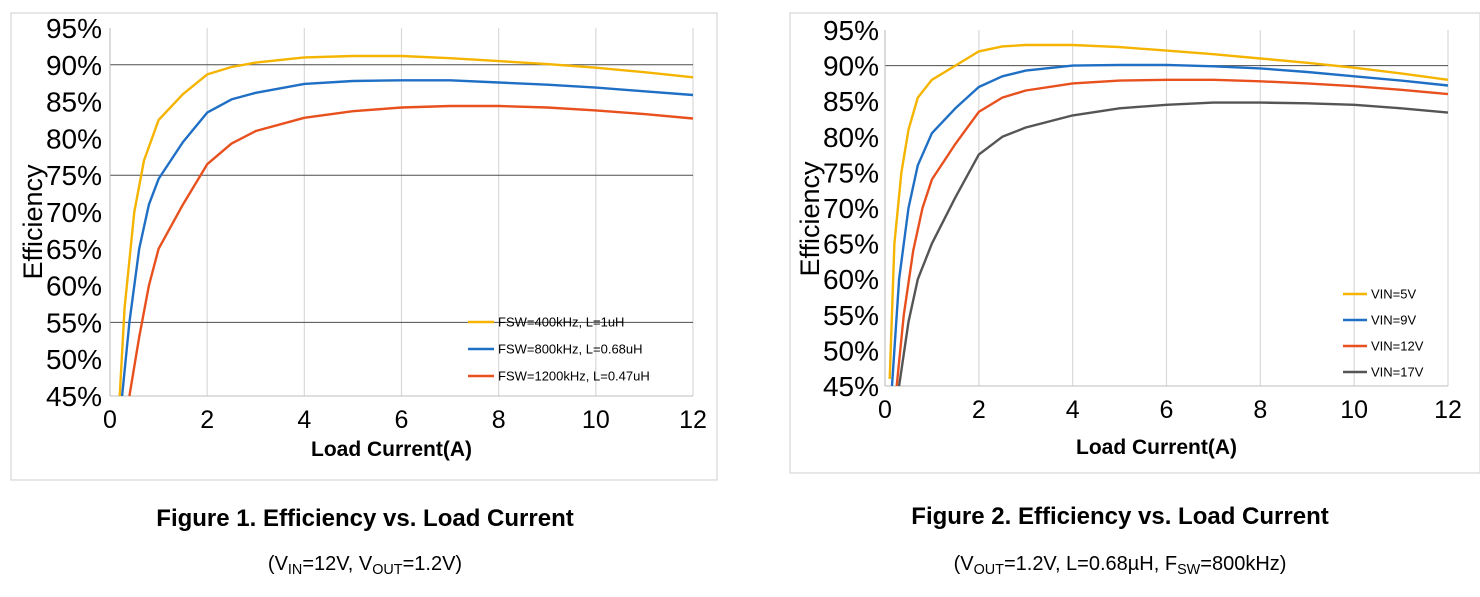 The image size is (1480, 597). Describe the element at coordinates (365, 518) in the screenshot. I see `figure-1-title: Figure 1. Efficiency vs. Load Current` at that location.